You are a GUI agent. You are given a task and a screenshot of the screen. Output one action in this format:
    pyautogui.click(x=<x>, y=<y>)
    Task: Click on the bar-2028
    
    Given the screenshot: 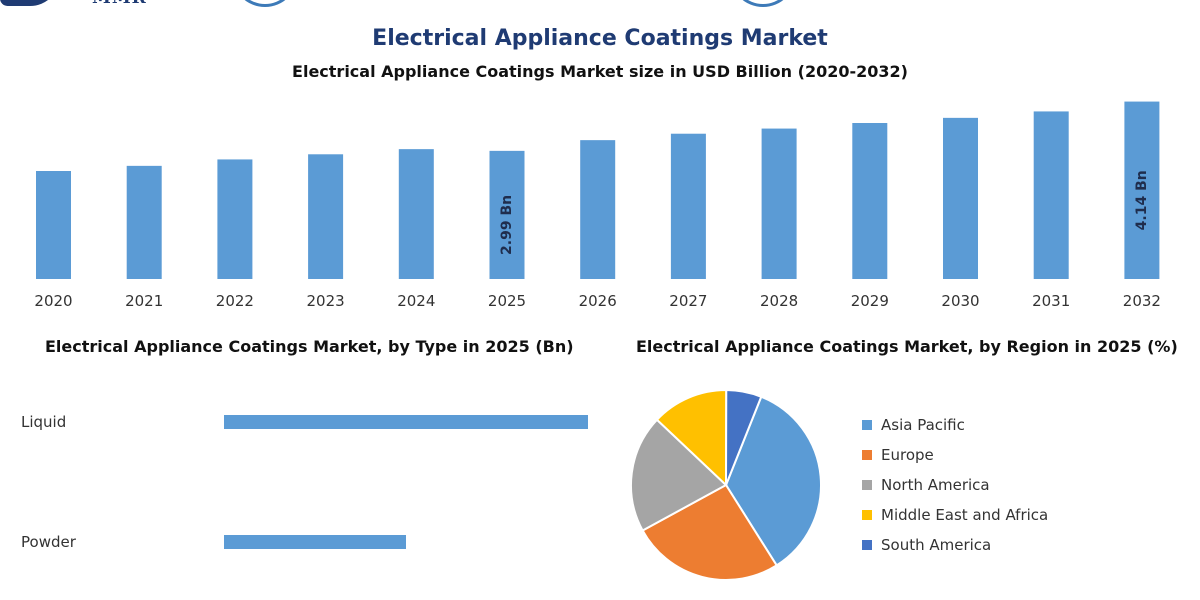 What is the action you would take?
    pyautogui.click(x=779, y=203)
    